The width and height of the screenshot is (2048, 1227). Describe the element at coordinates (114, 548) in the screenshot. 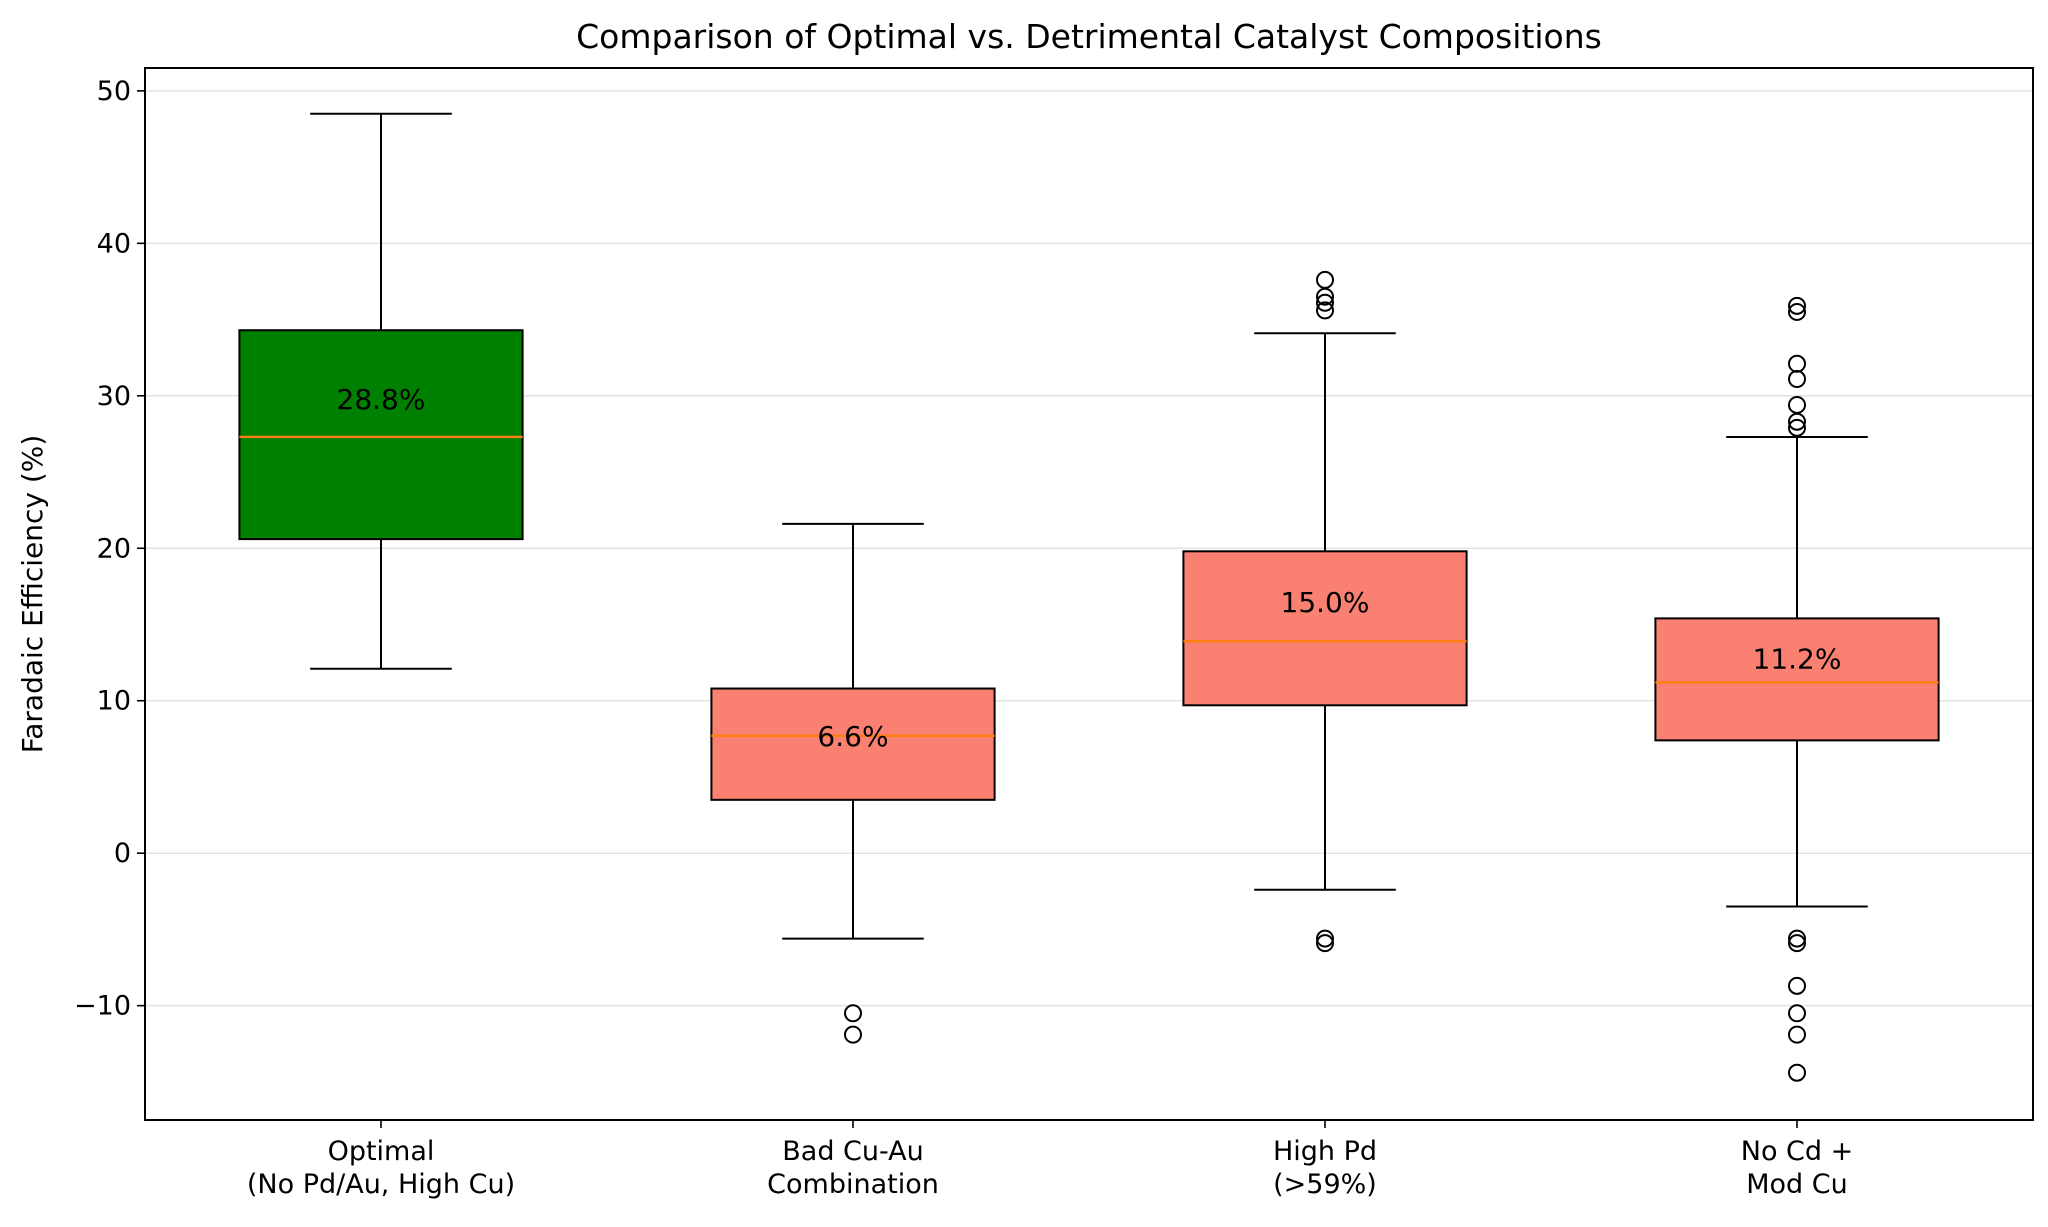

I see `y-tick-label: 20` at that location.